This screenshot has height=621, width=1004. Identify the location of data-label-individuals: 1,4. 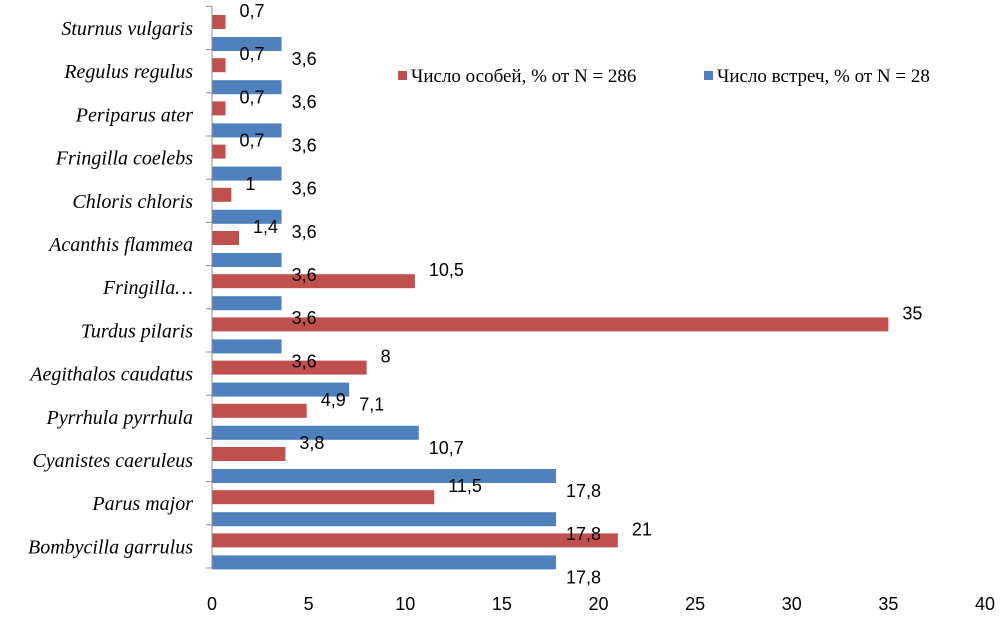
(265, 227).